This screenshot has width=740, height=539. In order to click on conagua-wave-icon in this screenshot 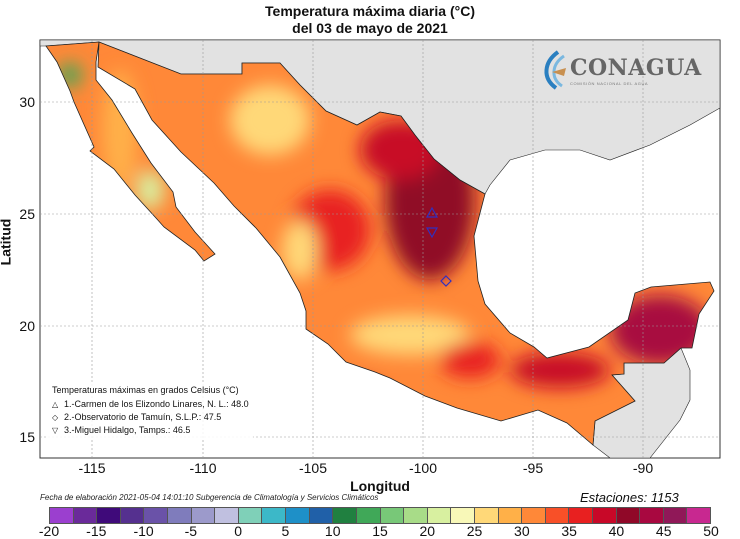, I will do `click(555, 70)`.